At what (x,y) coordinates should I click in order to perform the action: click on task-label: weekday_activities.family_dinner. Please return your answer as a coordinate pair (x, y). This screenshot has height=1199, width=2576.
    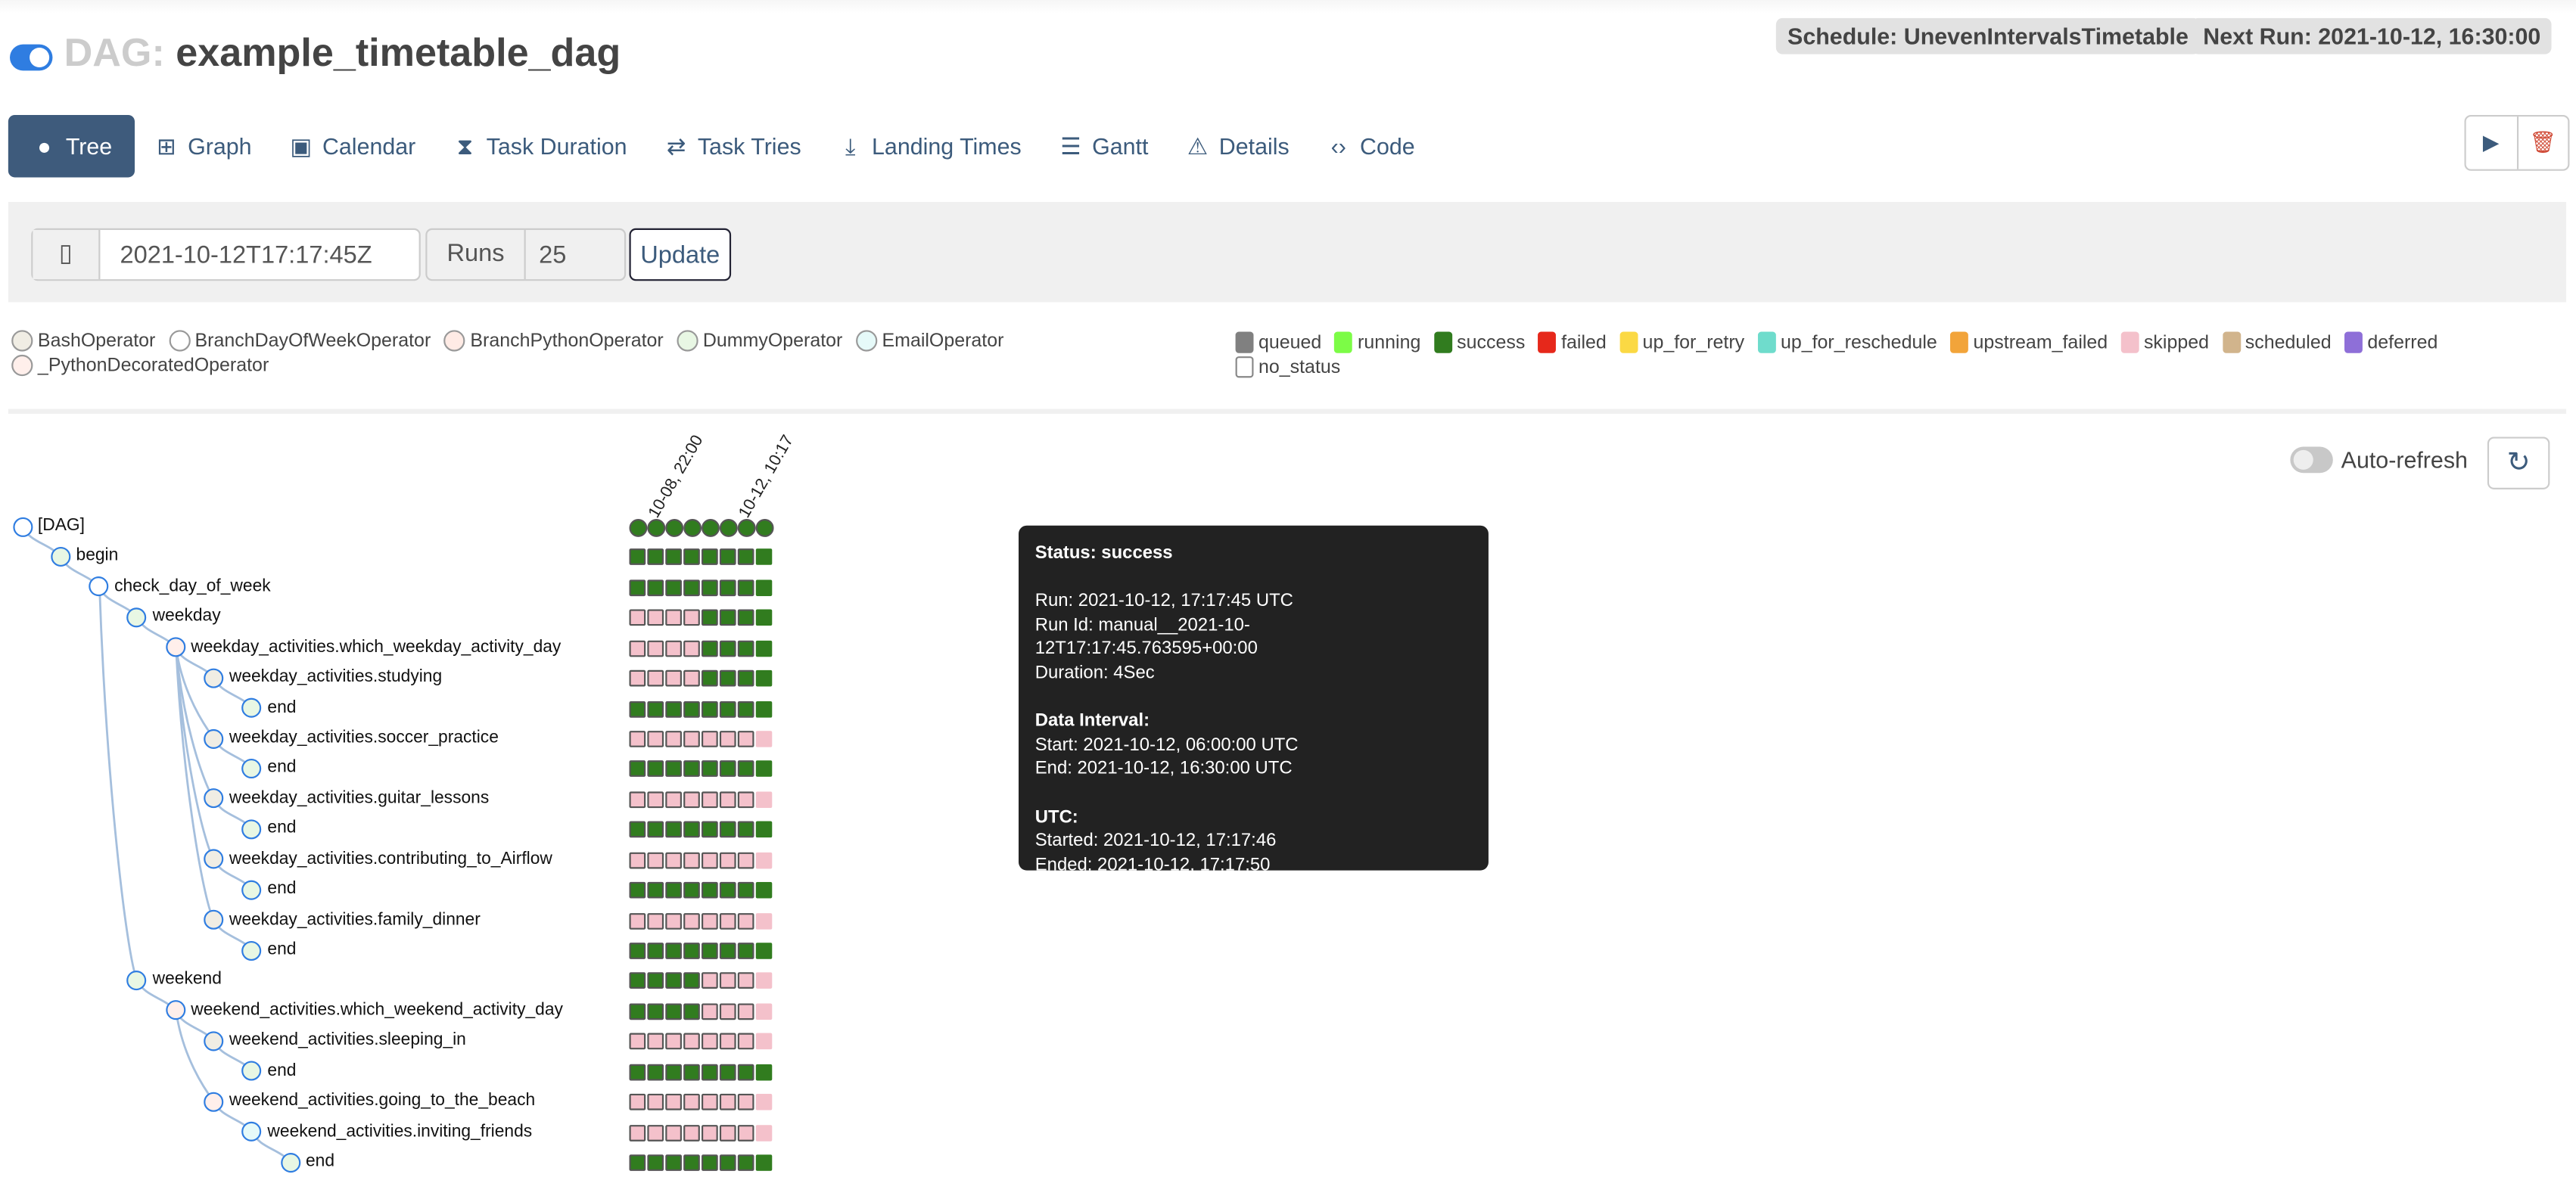
    Looking at the image, I should click on (355, 919).